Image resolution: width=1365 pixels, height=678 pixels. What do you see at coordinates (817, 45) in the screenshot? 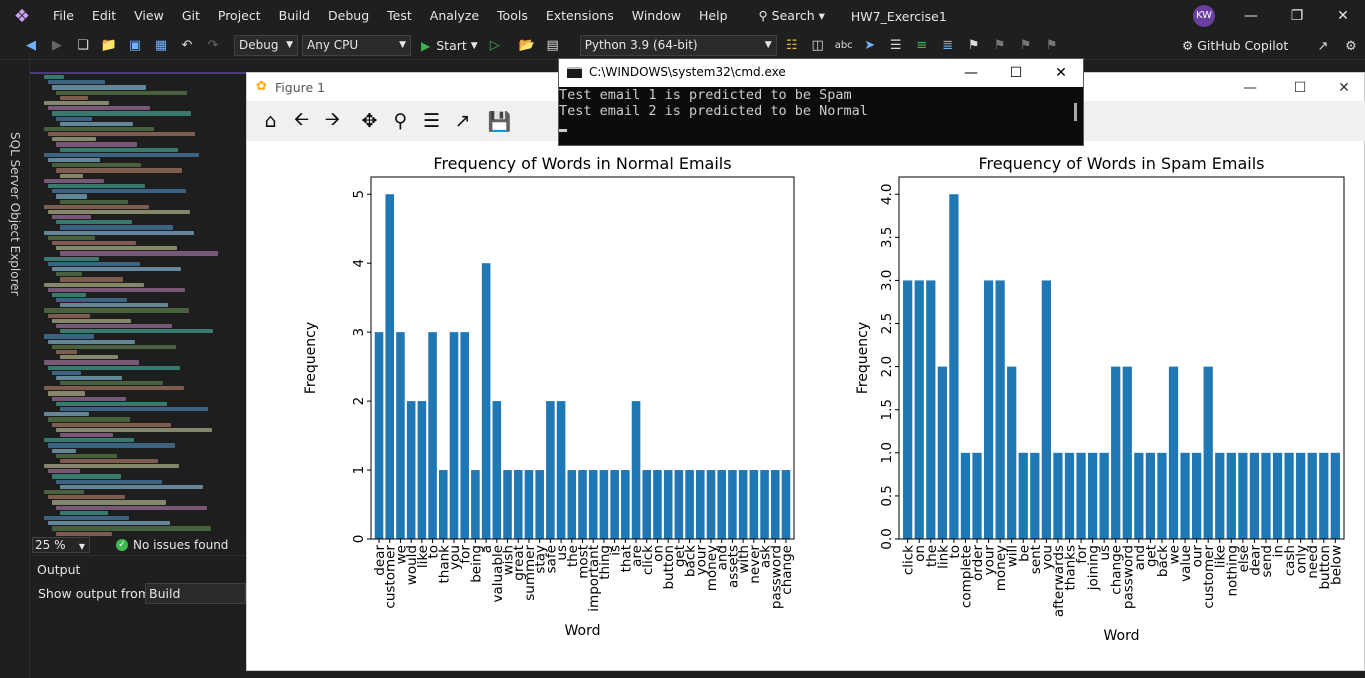
I see `layout-icon: ◫` at bounding box center [817, 45].